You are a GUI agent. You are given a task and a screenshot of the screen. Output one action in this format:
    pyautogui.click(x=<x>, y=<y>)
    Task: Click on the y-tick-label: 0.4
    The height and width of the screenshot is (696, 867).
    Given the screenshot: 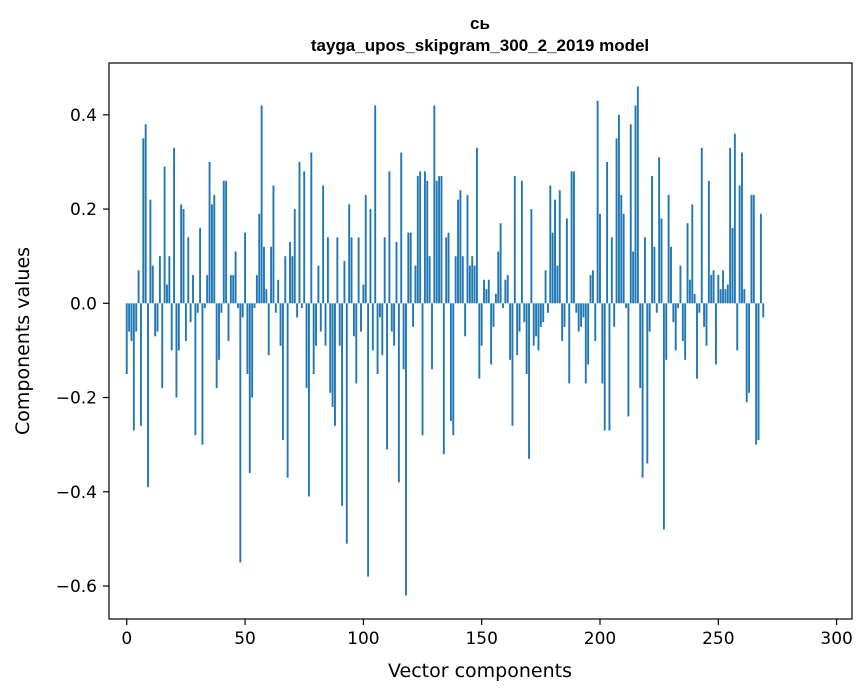 What is the action you would take?
    pyautogui.click(x=83, y=116)
    